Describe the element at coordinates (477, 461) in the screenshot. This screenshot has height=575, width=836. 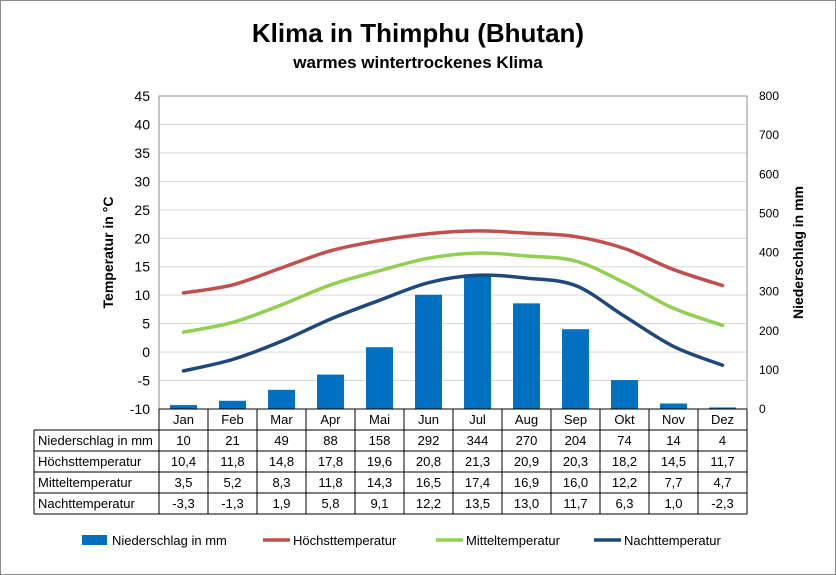
I see `table-cell-max-temperature: 21,3` at that location.